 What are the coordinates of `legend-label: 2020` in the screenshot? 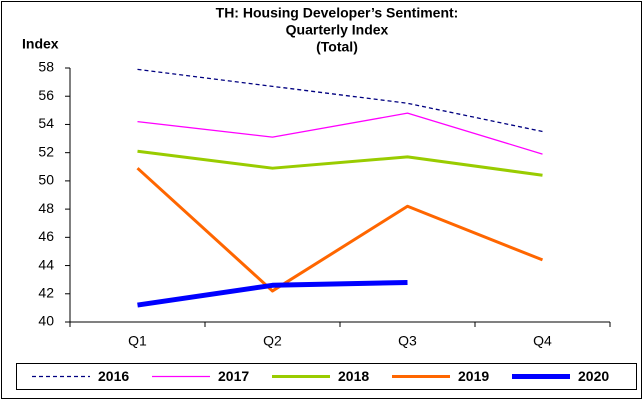 It's located at (593, 376).